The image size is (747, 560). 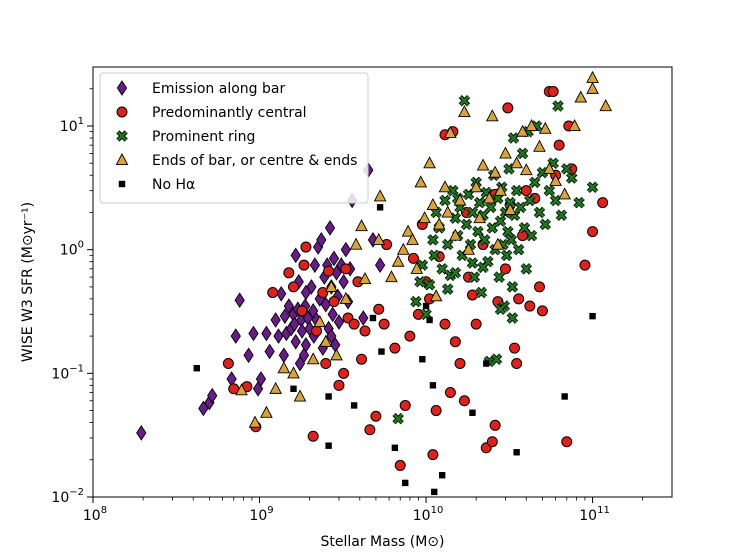 I want to click on legend-item: Predominantly central, so click(x=211, y=113).